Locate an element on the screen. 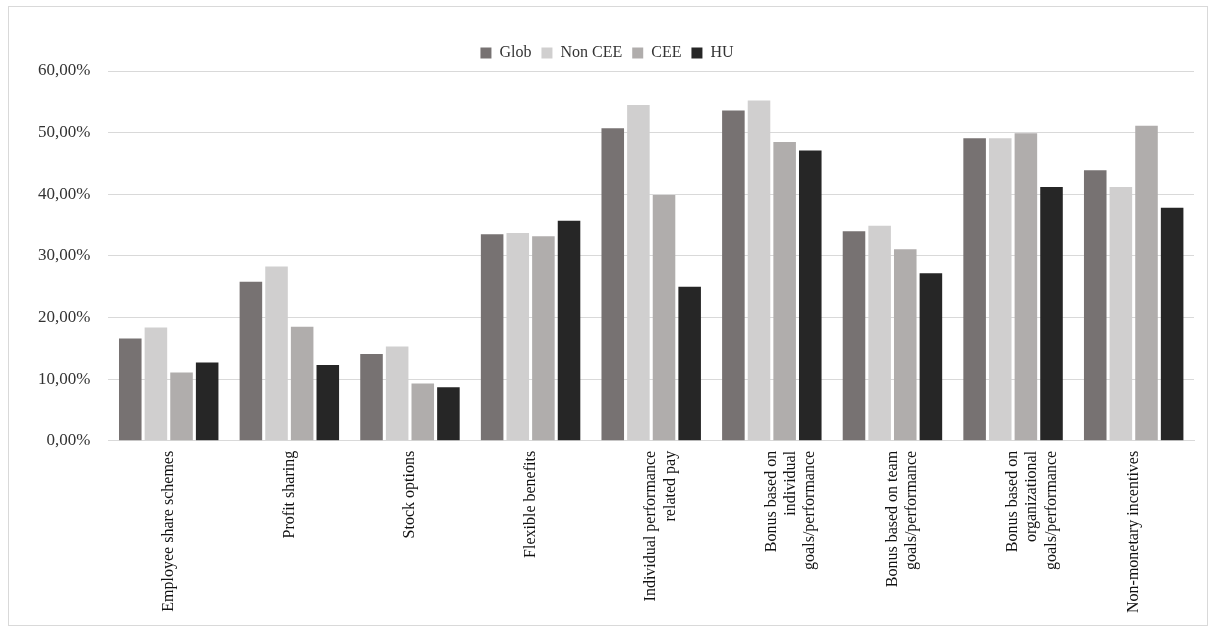 This screenshot has height=631, width=1214. legend-label: Glob is located at coordinates (515, 52).